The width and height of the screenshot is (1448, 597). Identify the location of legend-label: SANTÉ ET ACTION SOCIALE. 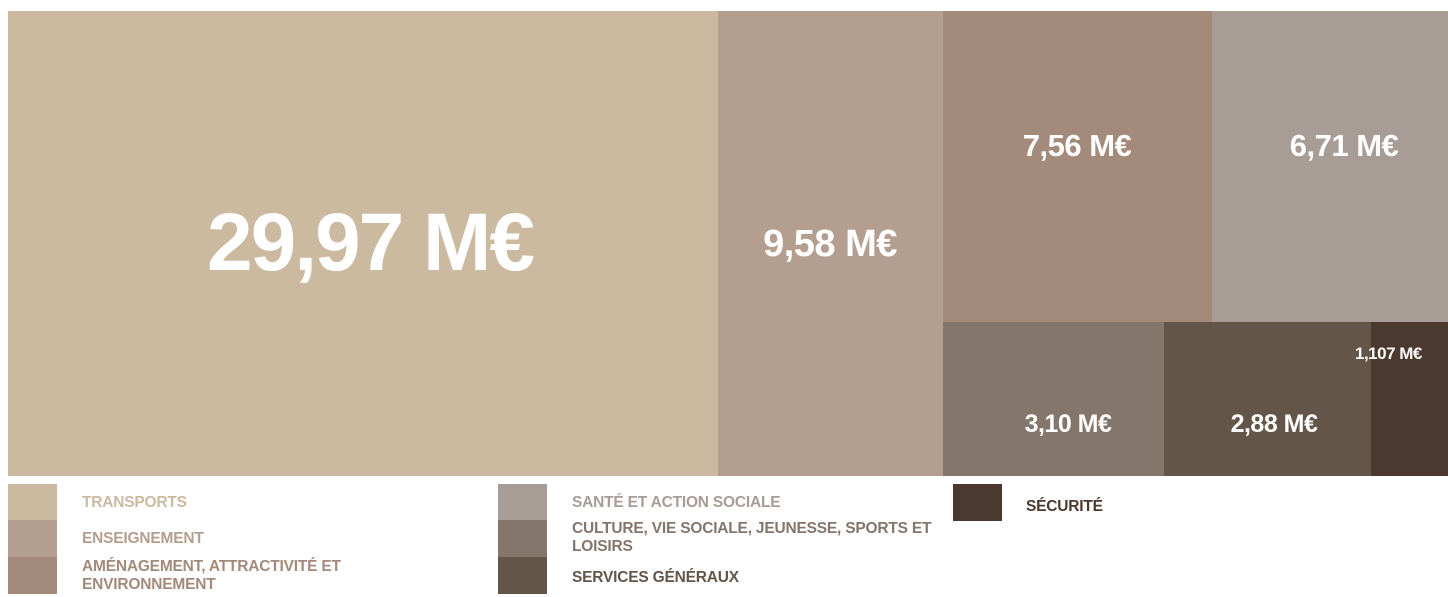
(676, 502).